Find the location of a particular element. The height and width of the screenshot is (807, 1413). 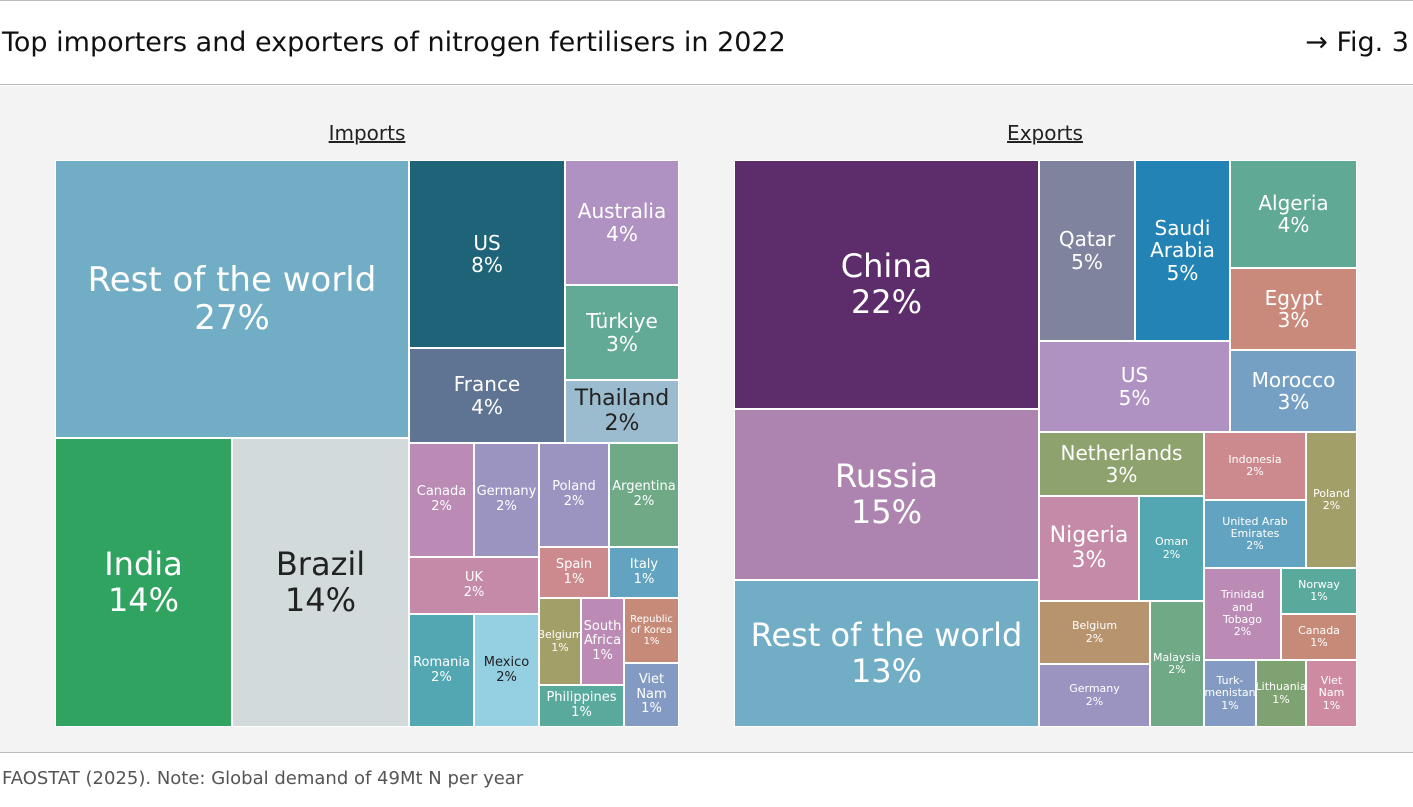

cell-label: Nigeria is located at coordinates (1089, 535).